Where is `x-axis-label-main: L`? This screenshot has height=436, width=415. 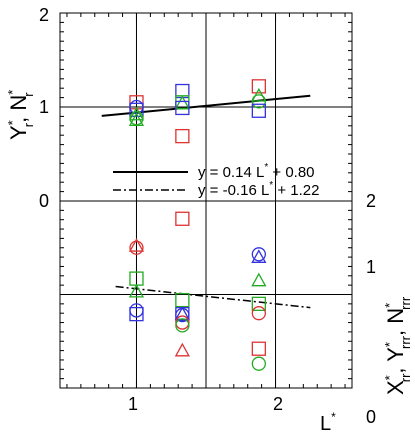 x-axis-label-main: L is located at coordinates (325, 424).